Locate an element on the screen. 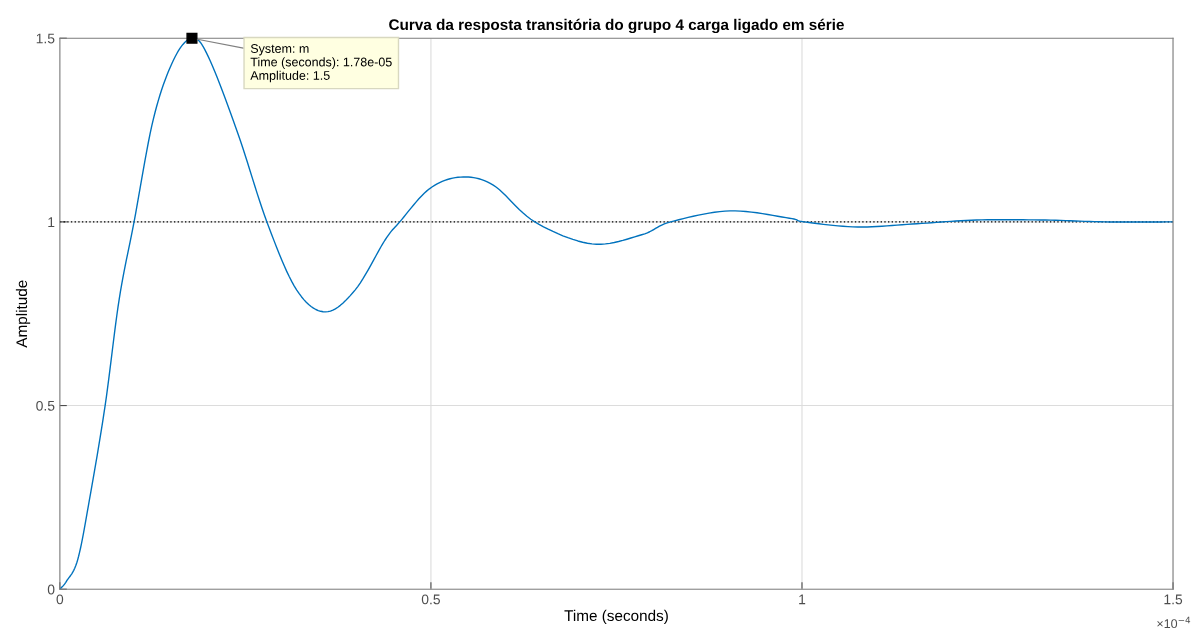 The height and width of the screenshot is (637, 1197). text: ×10$^{−4}$ is located at coordinates (1174, 622).